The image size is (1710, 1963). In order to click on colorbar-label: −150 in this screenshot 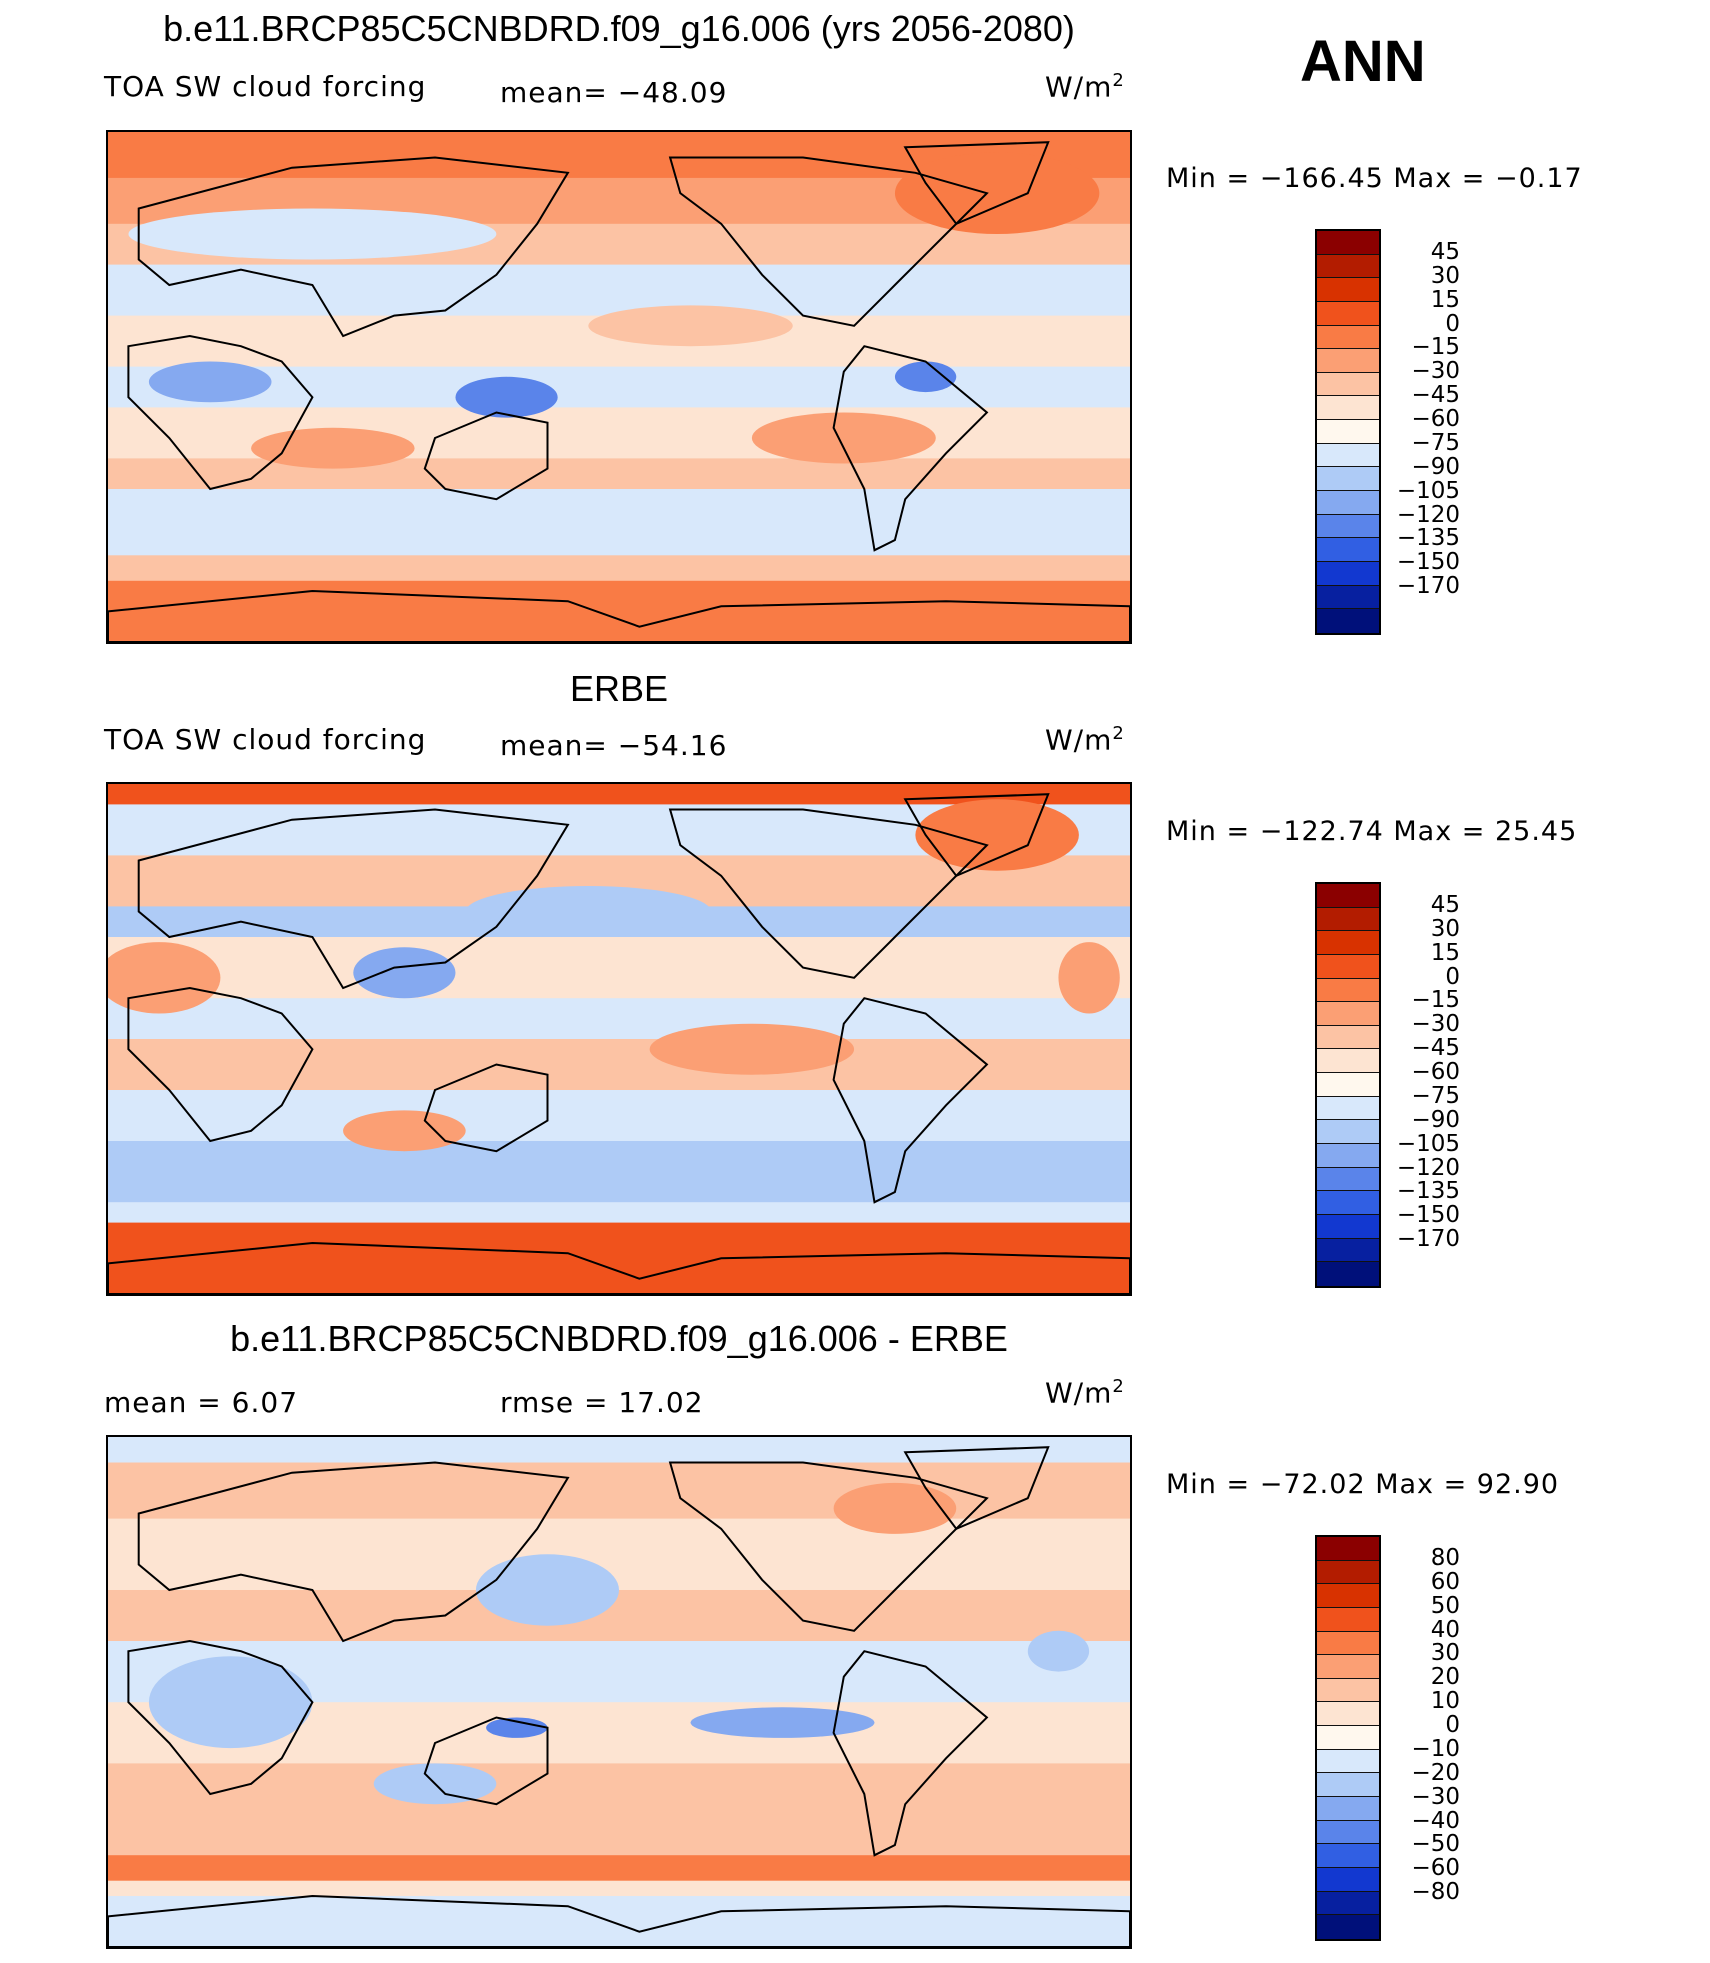, I will do `click(1428, 1215)`.